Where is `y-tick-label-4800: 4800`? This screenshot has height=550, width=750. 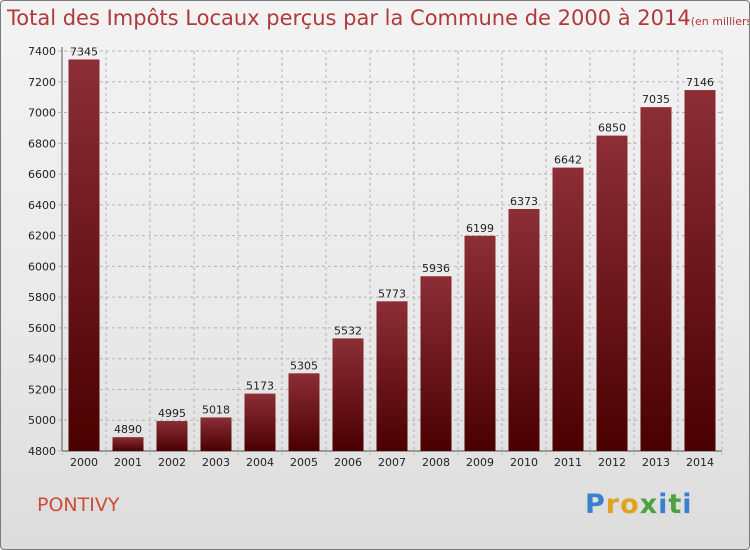
y-tick-label-4800: 4800 is located at coordinates (42, 451).